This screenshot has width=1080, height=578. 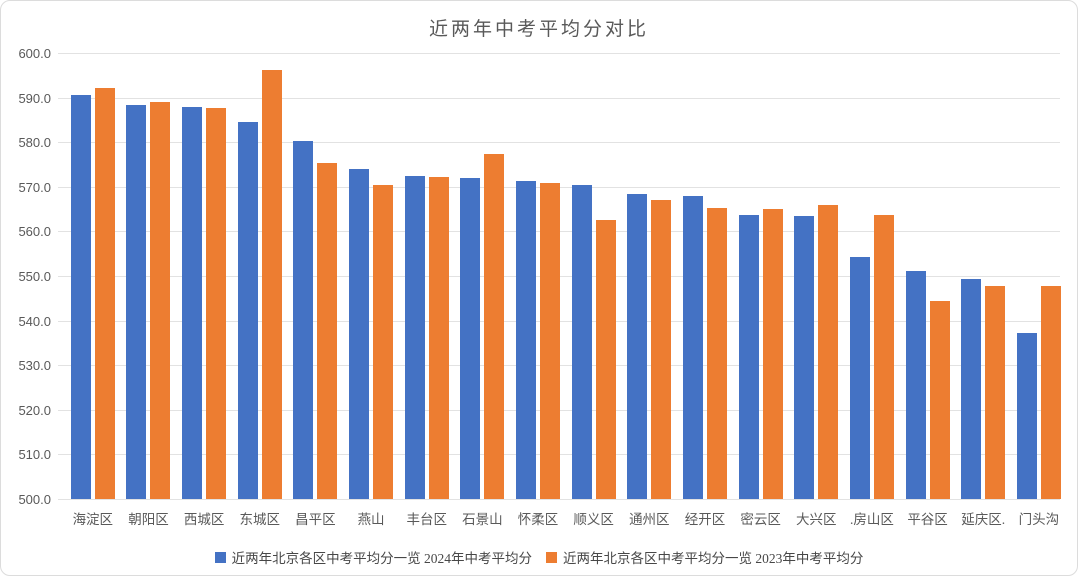 What do you see at coordinates (247, 310) in the screenshot?
I see `bar-series0-东城区` at bounding box center [247, 310].